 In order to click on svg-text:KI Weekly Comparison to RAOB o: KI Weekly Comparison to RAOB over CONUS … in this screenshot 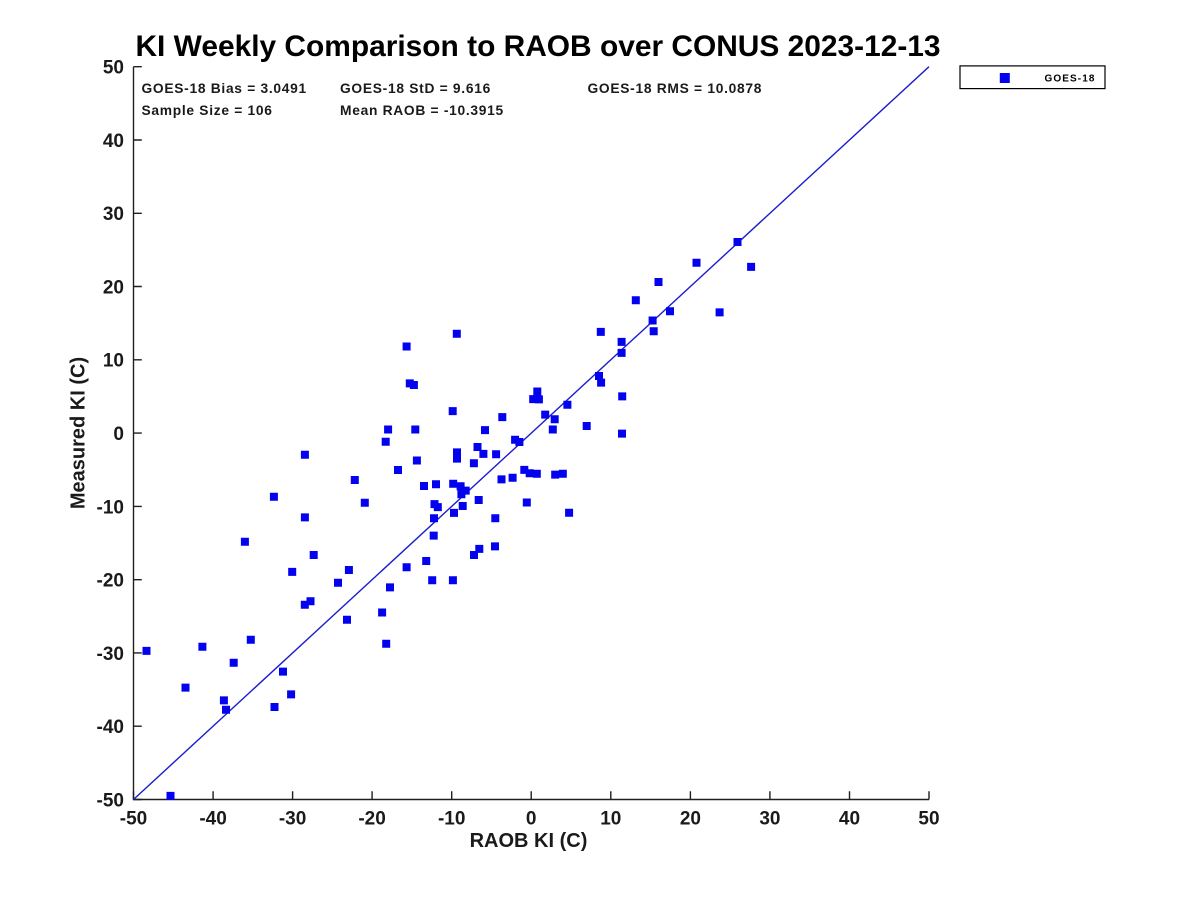, I will do `click(537, 46)`.